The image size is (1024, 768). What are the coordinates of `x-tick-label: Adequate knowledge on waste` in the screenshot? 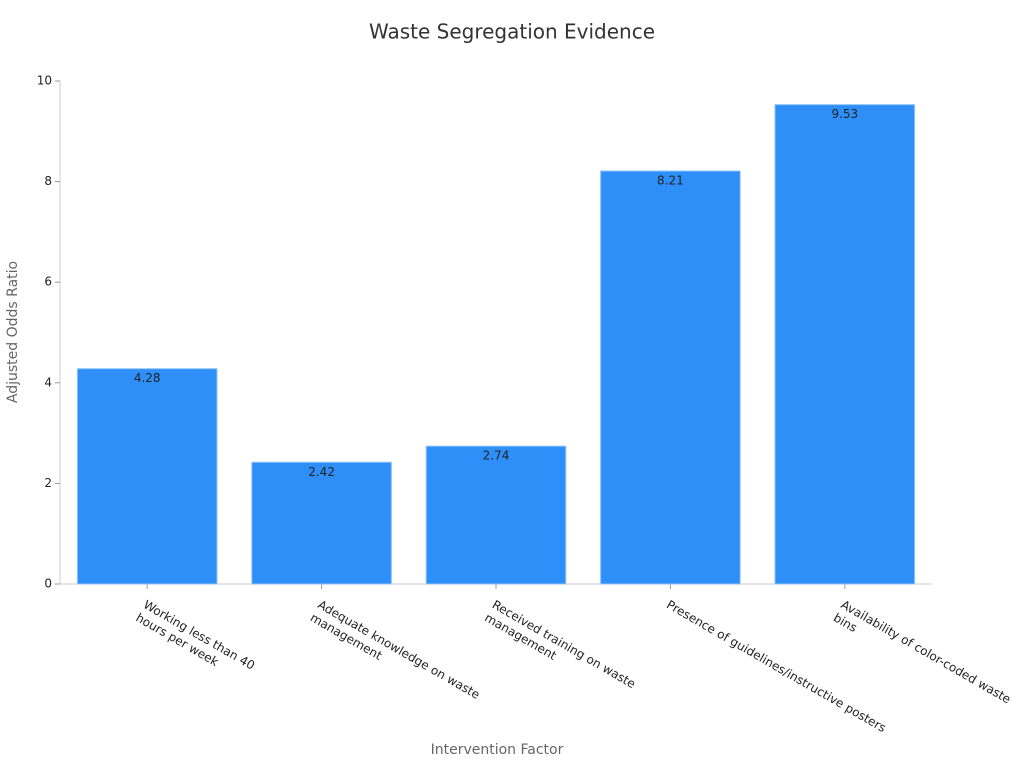 It's located at (398, 650).